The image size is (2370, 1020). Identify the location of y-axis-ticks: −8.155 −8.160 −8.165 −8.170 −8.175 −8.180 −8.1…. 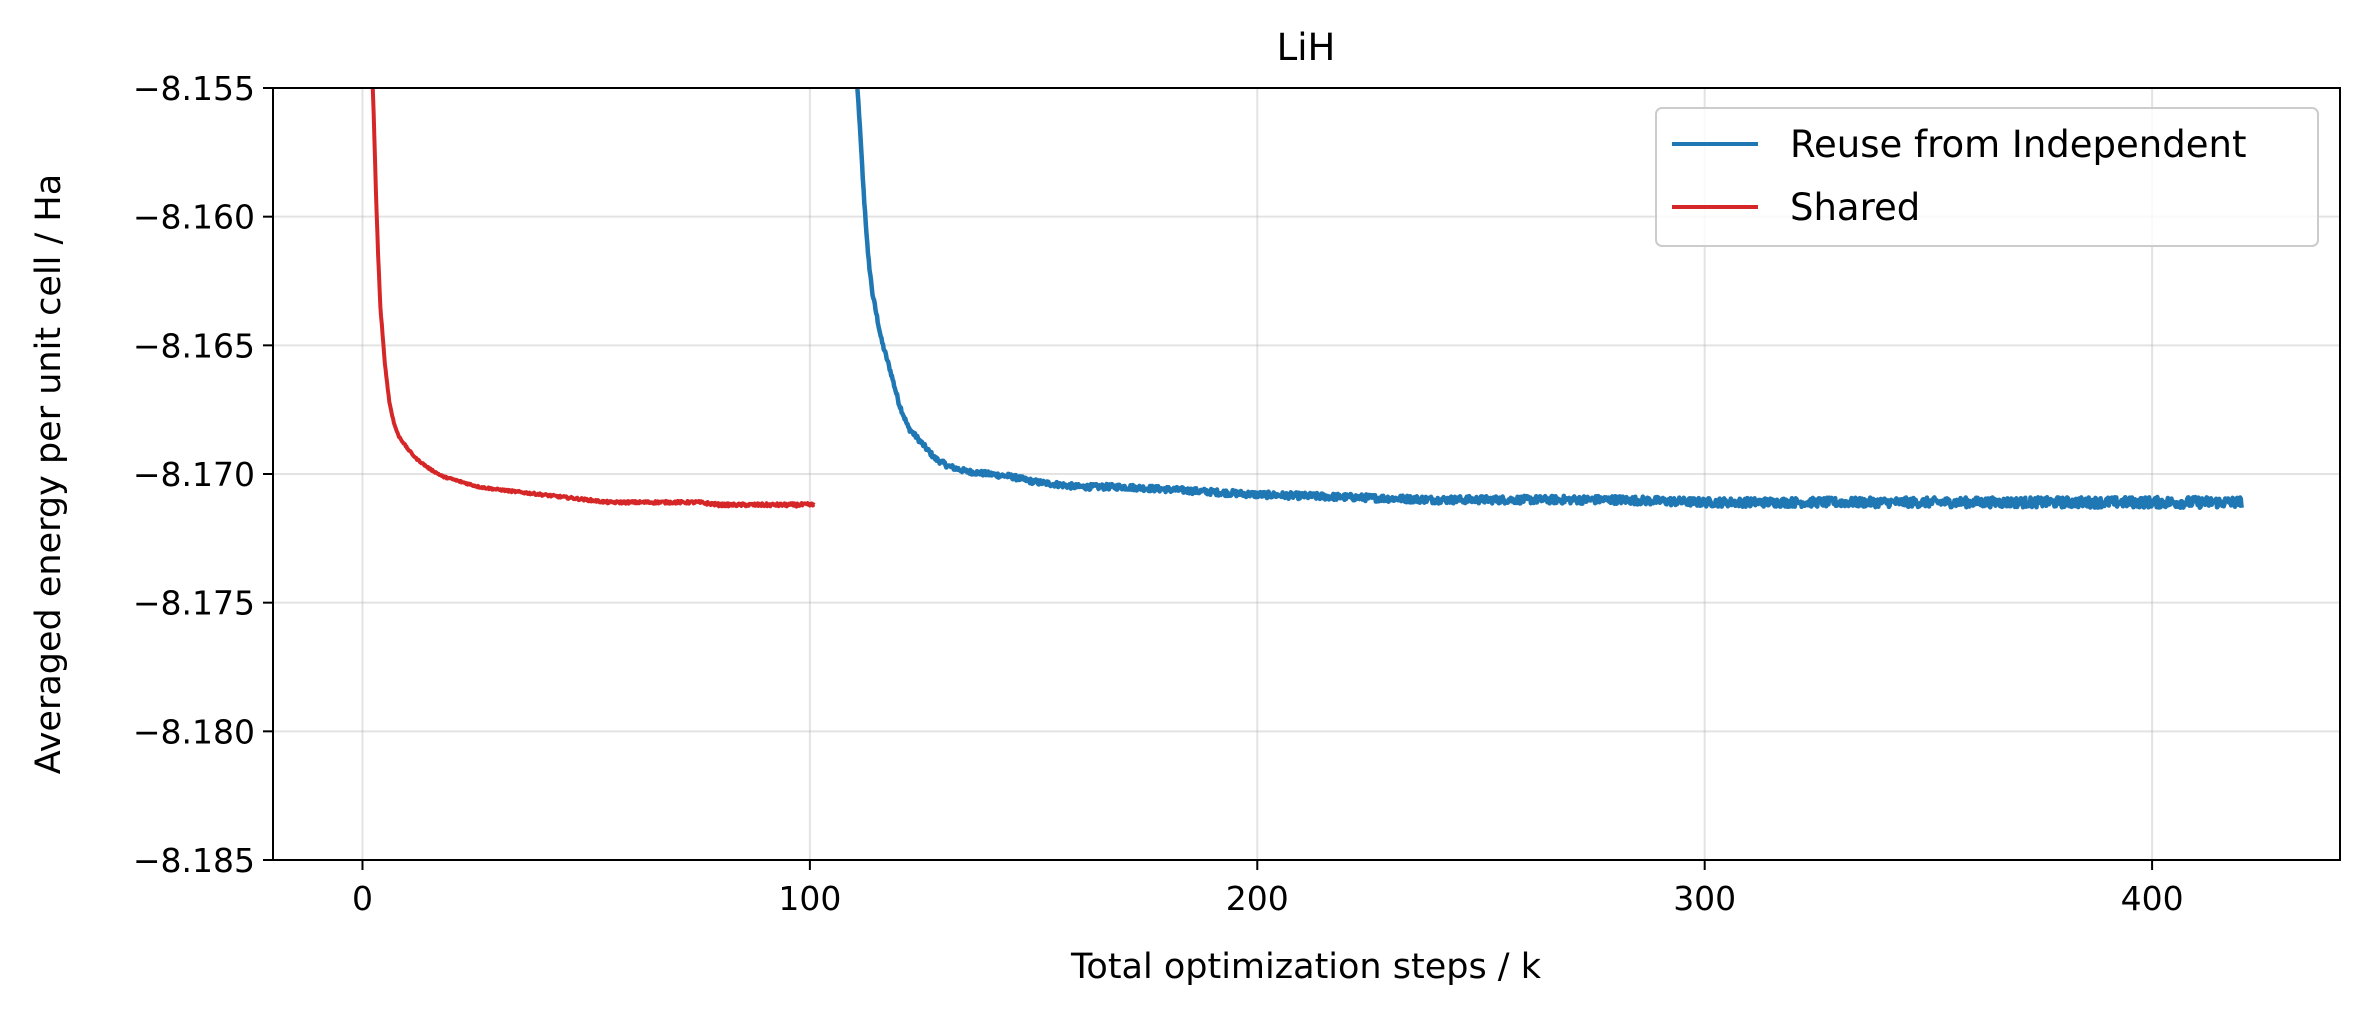
(203, 474).